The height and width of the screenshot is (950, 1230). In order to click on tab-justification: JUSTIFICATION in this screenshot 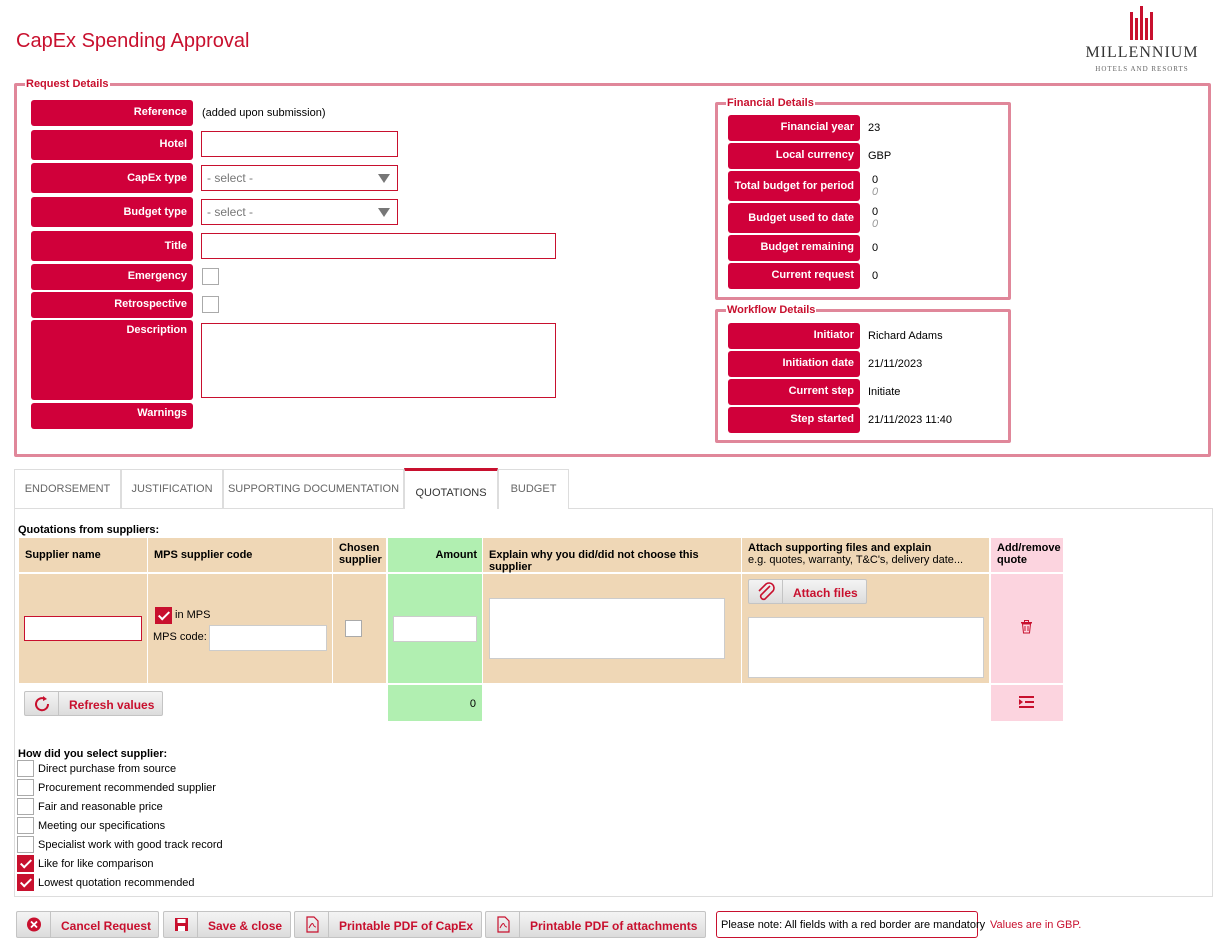, I will do `click(172, 489)`.